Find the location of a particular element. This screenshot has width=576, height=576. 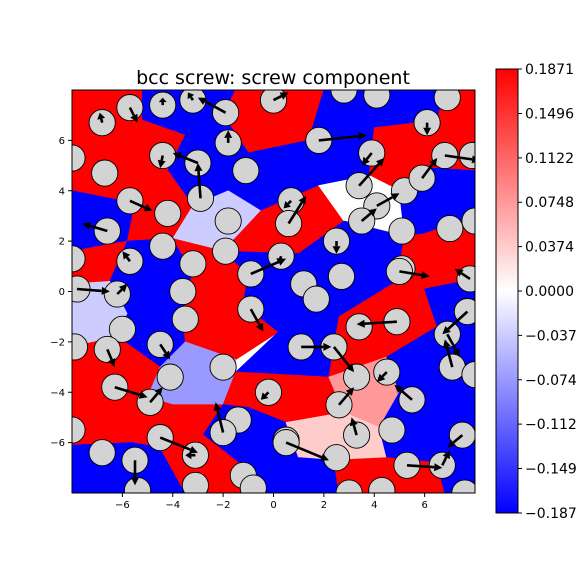

x-axis: −6 −4 −2 0 2 4 6 is located at coordinates (271, 502).